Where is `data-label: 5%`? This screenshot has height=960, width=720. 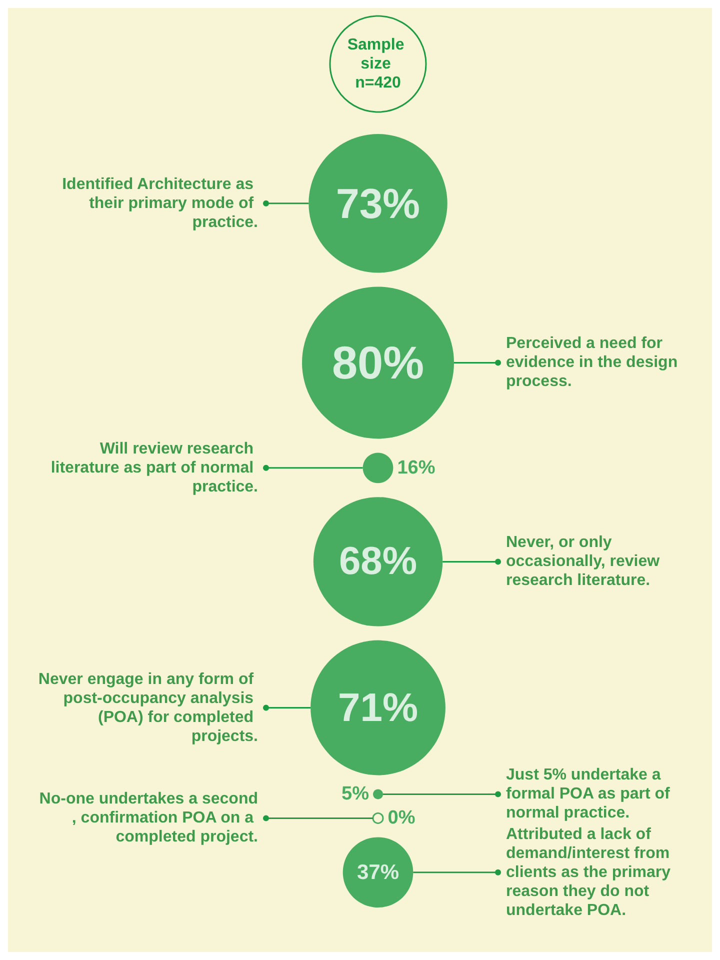 data-label: 5% is located at coordinates (356, 794).